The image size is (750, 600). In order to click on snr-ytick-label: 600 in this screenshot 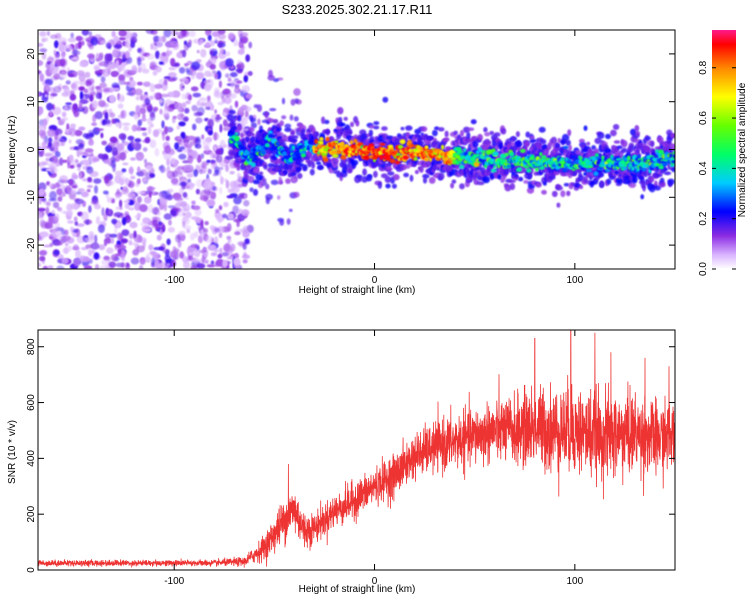, I will do `click(31, 402)`.